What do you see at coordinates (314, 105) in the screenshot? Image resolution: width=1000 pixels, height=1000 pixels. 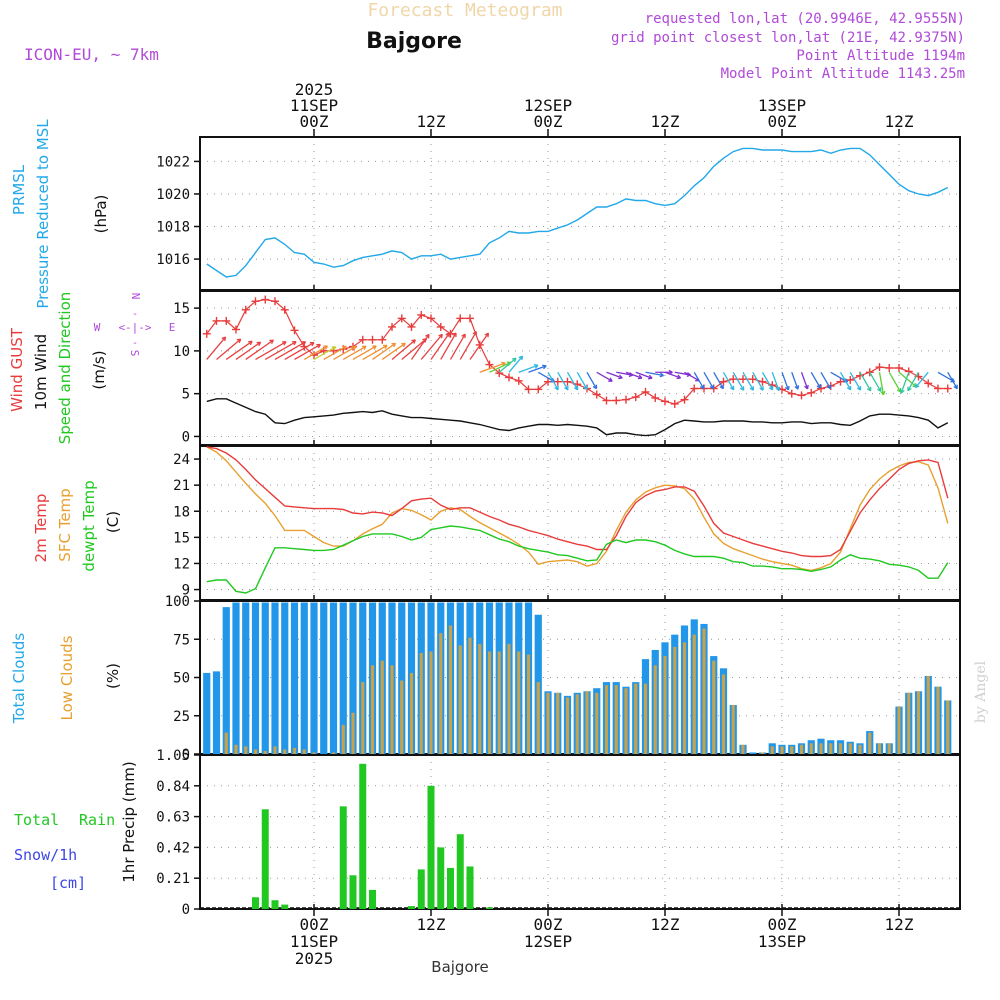 I see `top-time-label: 11SEP` at bounding box center [314, 105].